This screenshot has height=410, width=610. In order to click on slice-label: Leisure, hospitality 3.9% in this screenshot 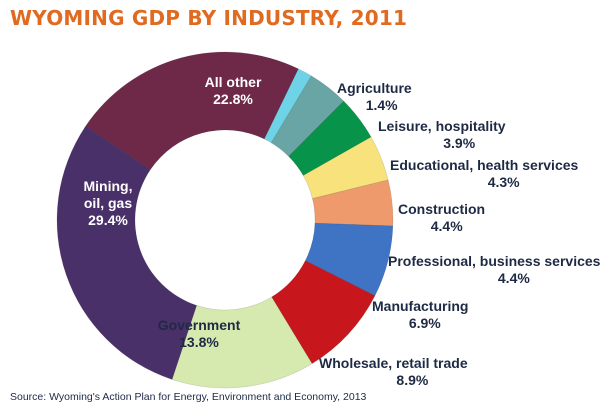, I will do `click(442, 134)`.